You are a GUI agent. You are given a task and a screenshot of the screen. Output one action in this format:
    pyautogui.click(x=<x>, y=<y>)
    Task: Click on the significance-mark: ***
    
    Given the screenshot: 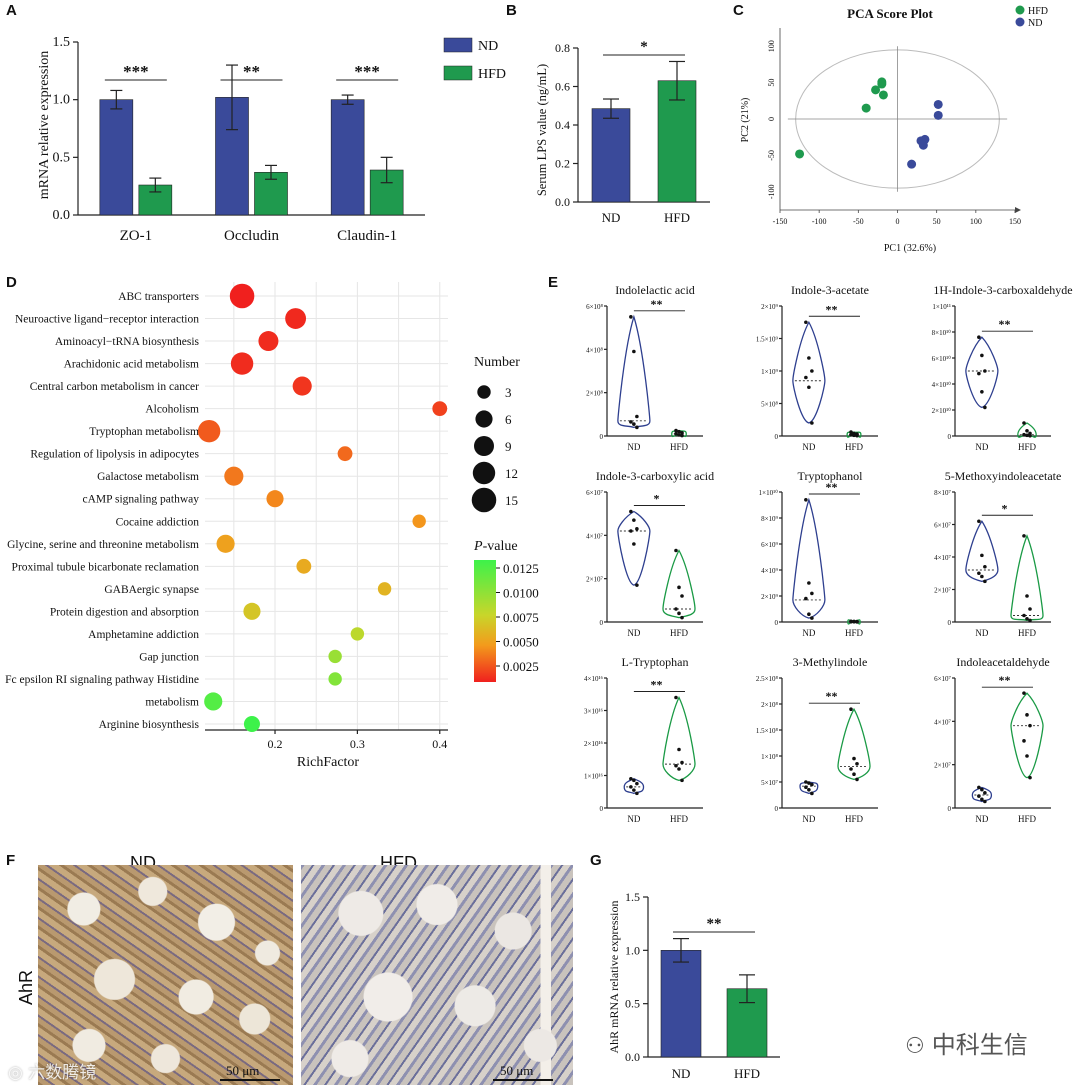 What is the action you would take?
    pyautogui.click(x=367, y=71)
    